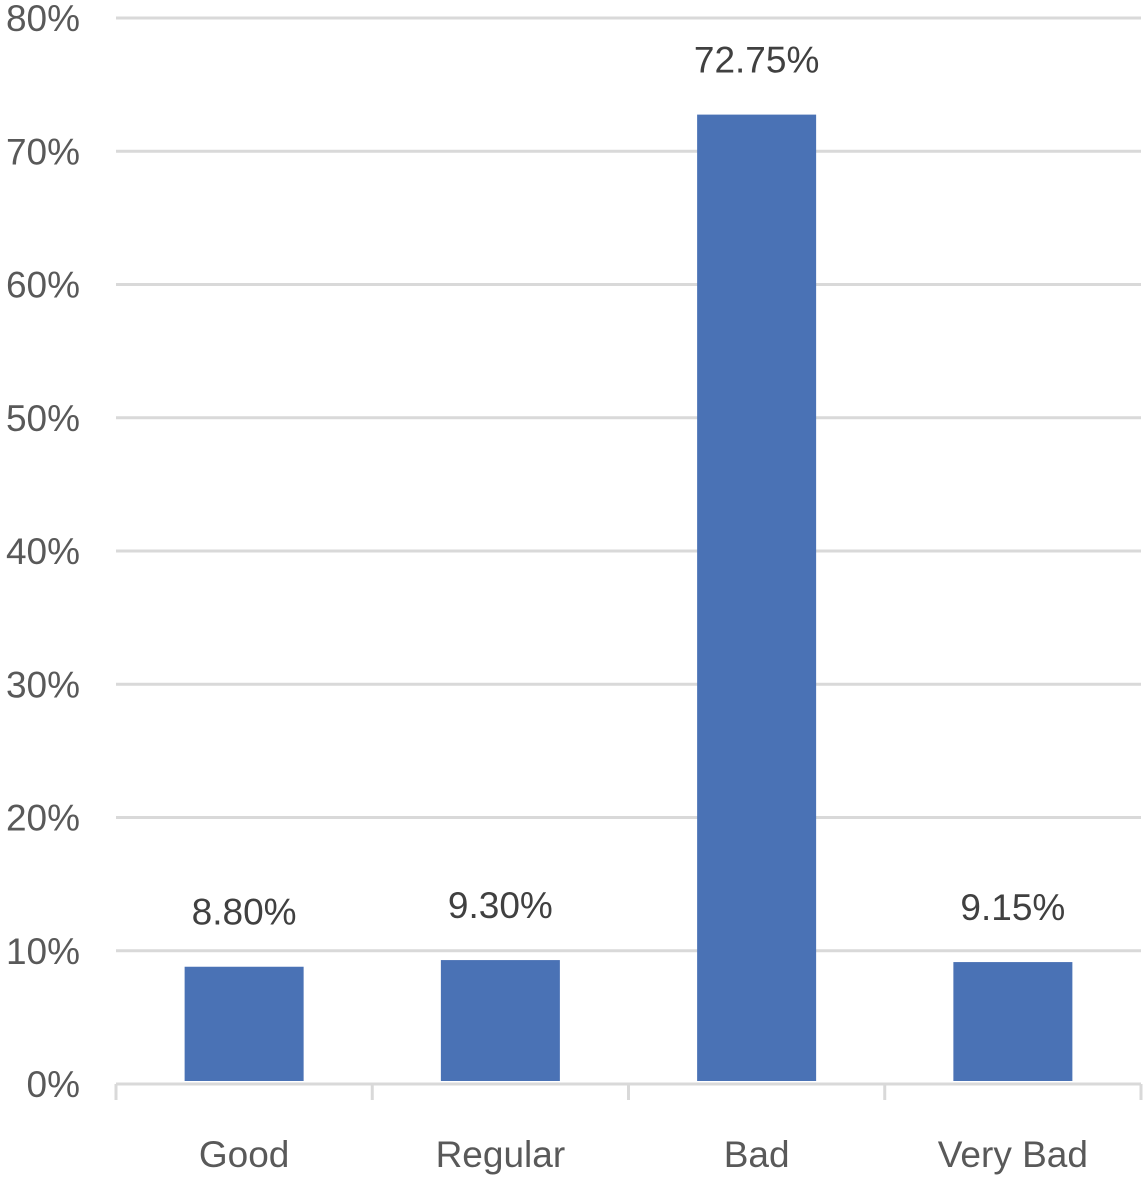  Describe the element at coordinates (244, 912) in the screenshot. I see `data-label: 8.80%` at that location.